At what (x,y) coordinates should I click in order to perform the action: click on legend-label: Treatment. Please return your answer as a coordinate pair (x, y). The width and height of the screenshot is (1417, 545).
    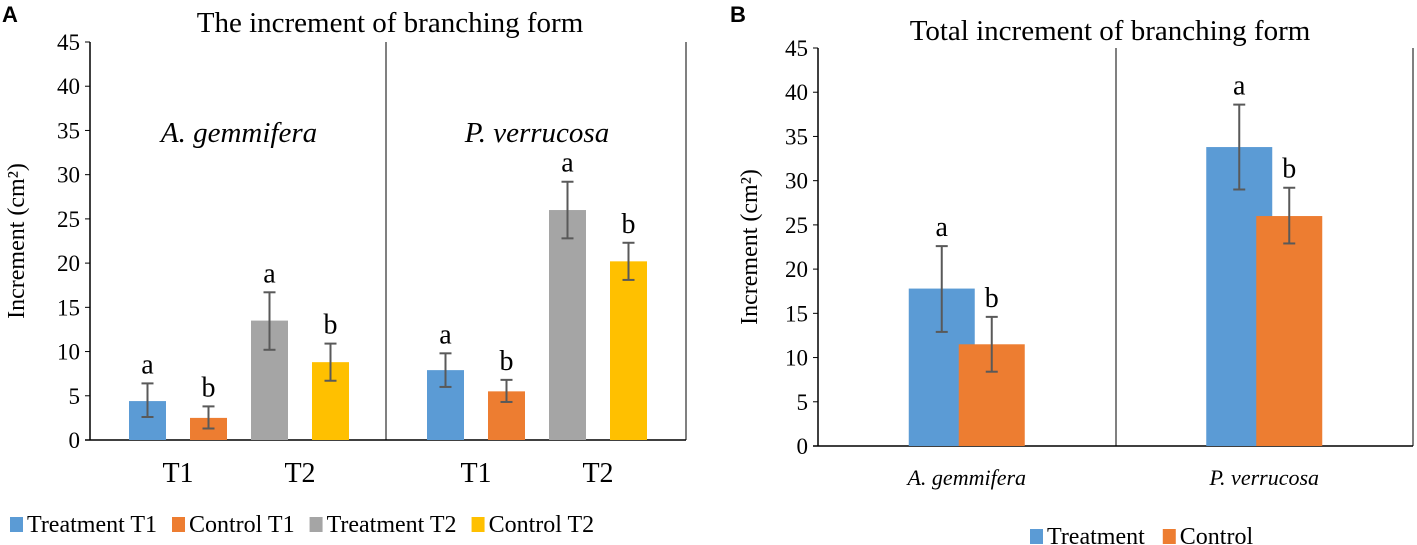
    Looking at the image, I should click on (1096, 534).